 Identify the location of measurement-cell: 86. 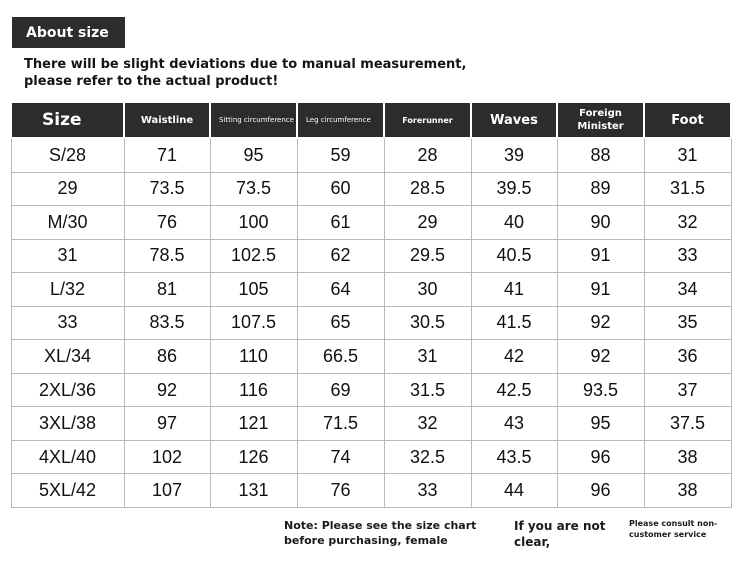
(167, 356).